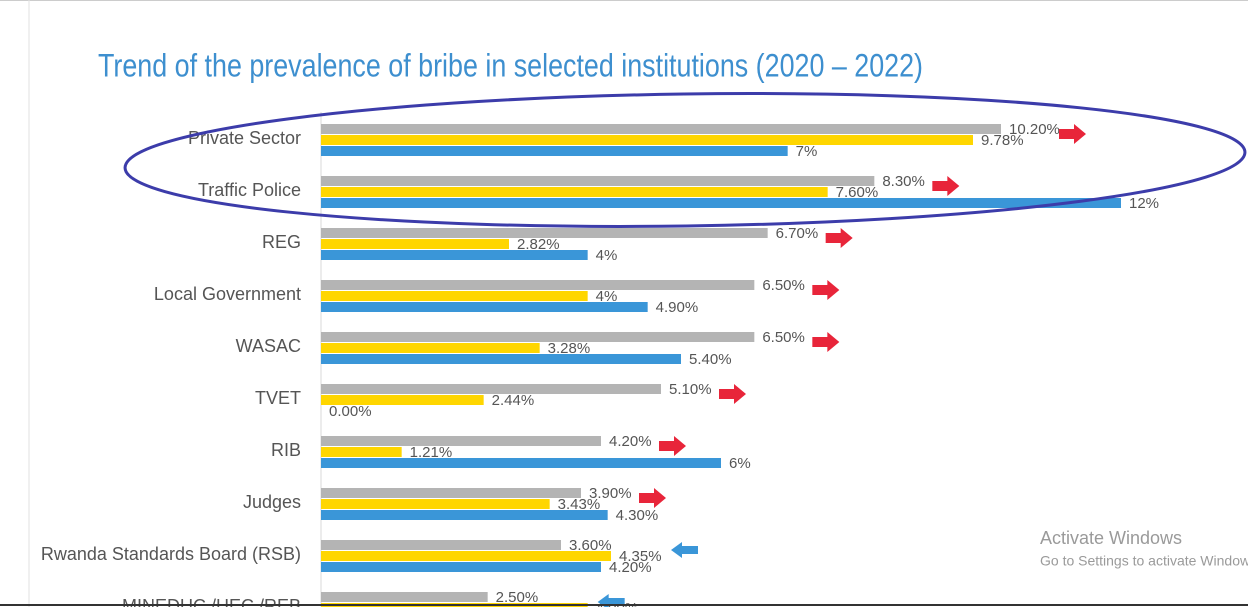 This screenshot has width=1248, height=607. I want to click on value-label: 2.50%, so click(517, 597).